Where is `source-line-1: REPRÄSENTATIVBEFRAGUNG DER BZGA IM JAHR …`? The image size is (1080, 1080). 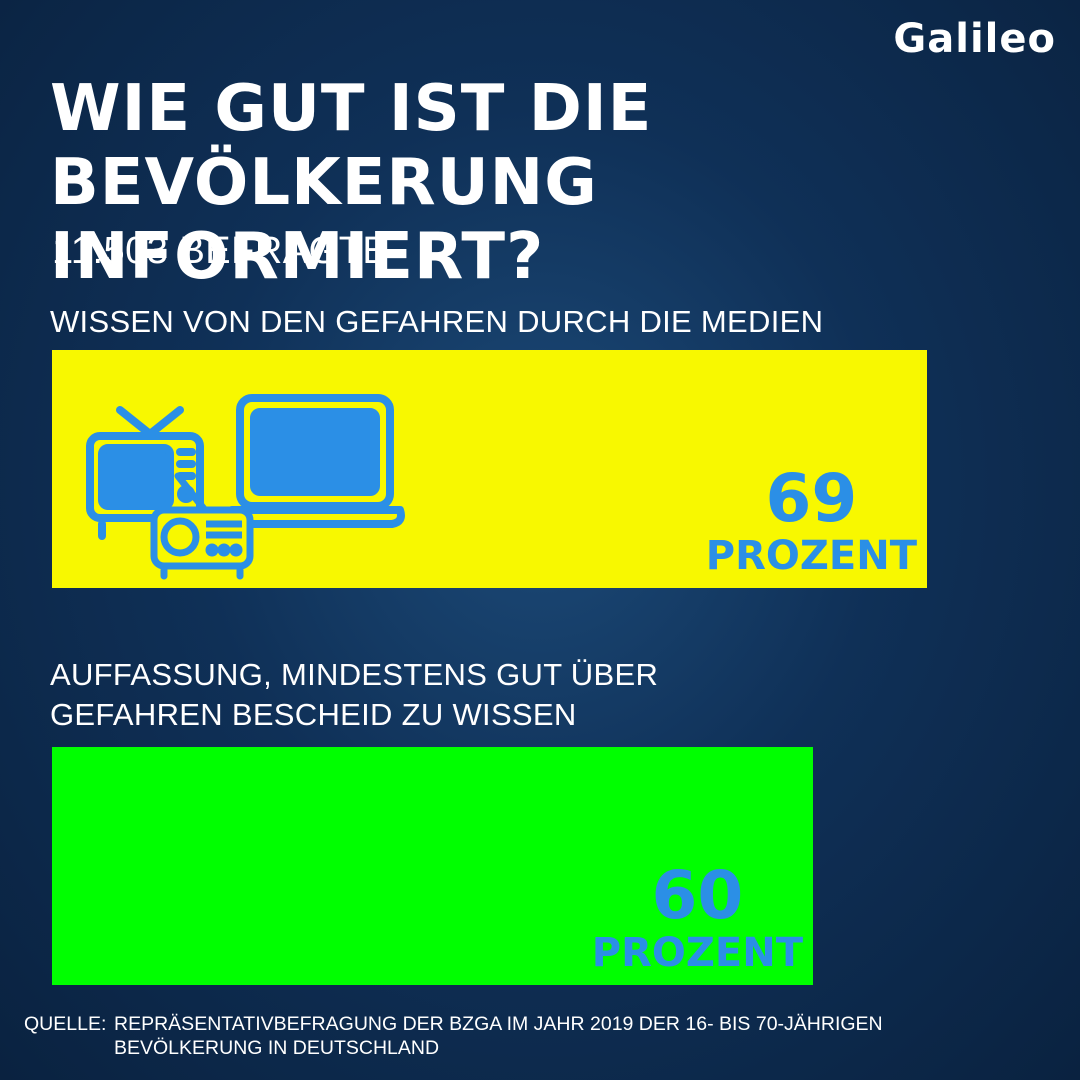
source-line-1: REPRÄSENTATIVBEFRAGUNG DER BZGA IM JAHR … is located at coordinates (498, 1024).